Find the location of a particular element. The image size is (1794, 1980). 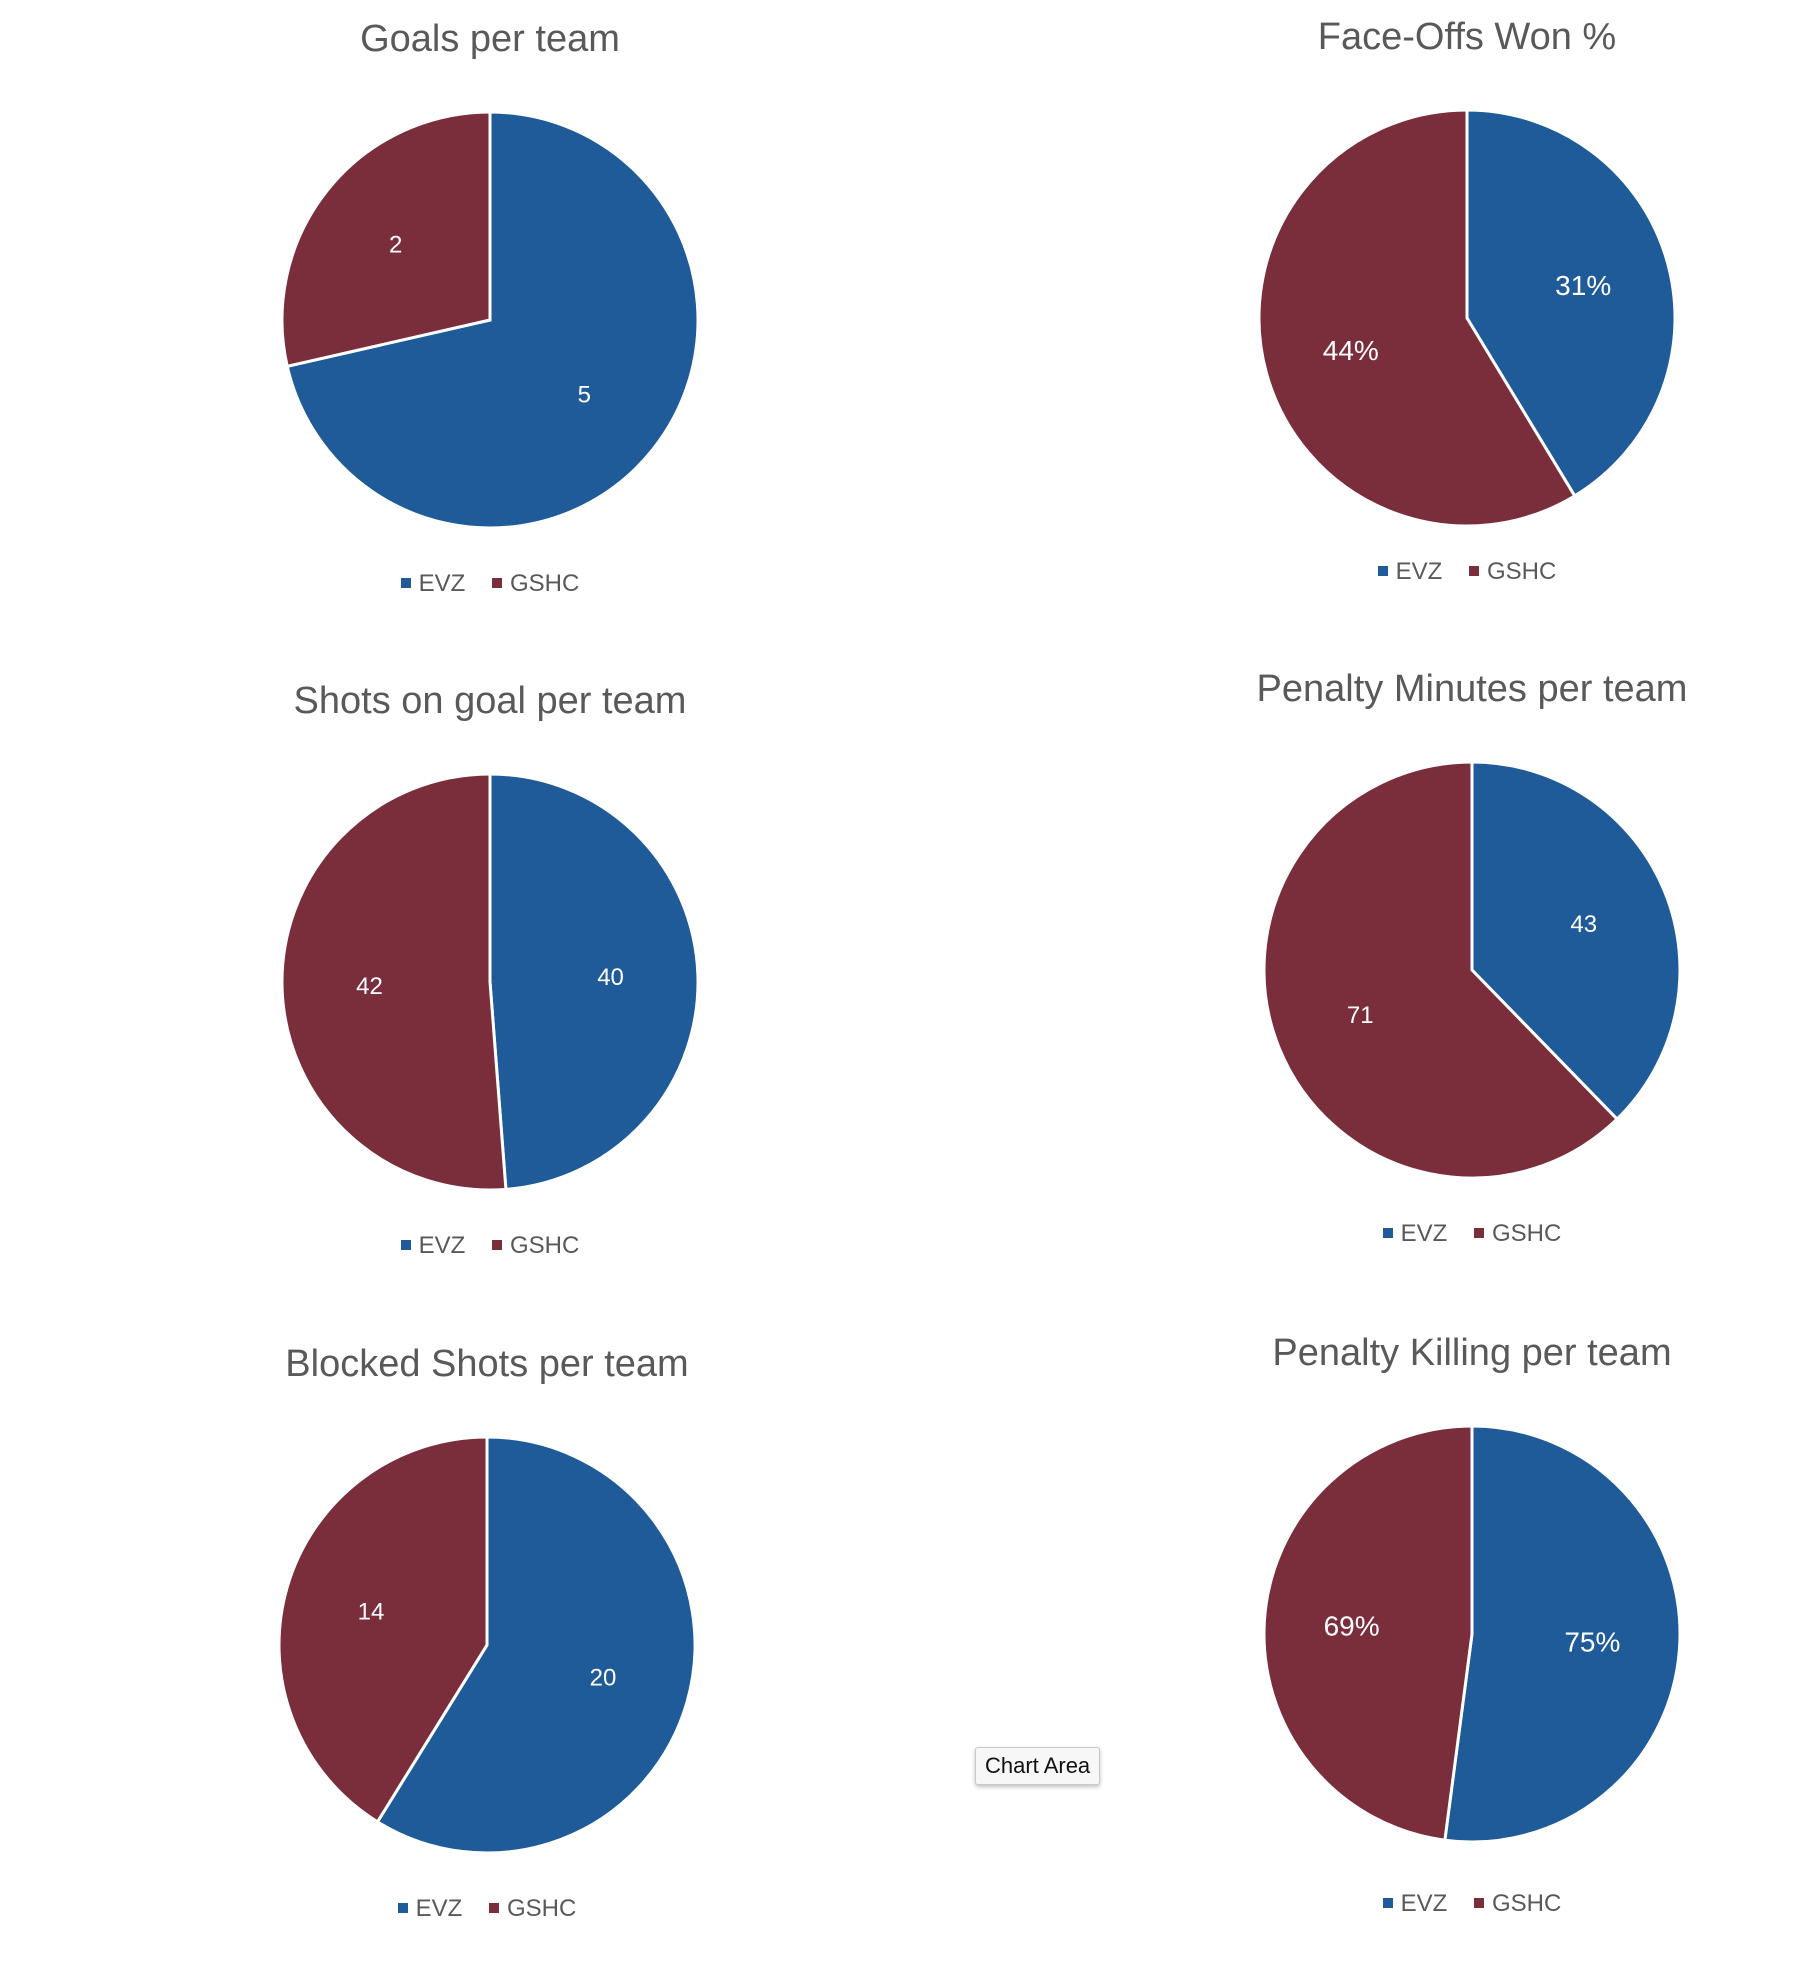

chart-area-tooltip: Chart Area is located at coordinates (1038, 1766).